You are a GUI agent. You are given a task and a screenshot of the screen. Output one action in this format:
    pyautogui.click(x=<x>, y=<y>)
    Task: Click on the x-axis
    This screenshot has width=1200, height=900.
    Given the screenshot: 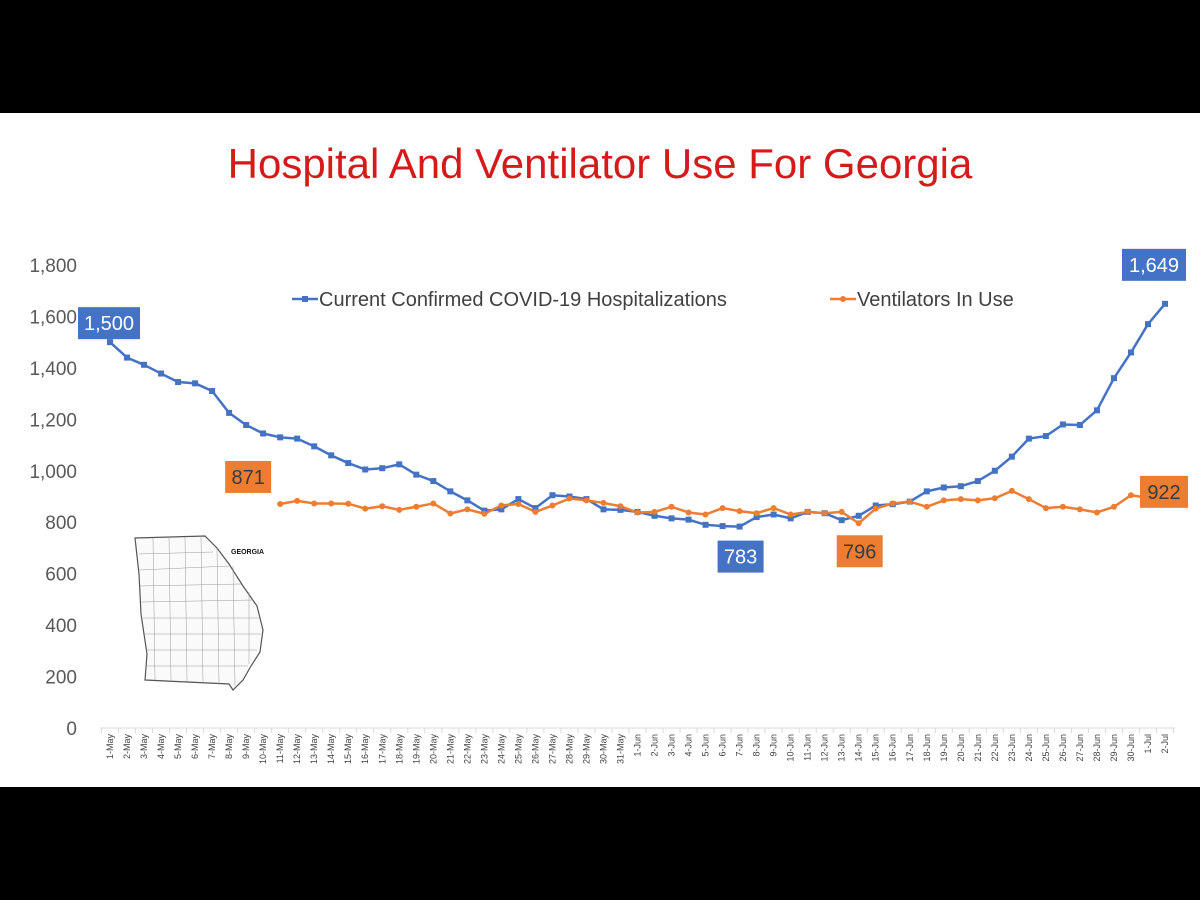 What is the action you would take?
    pyautogui.click(x=637, y=730)
    